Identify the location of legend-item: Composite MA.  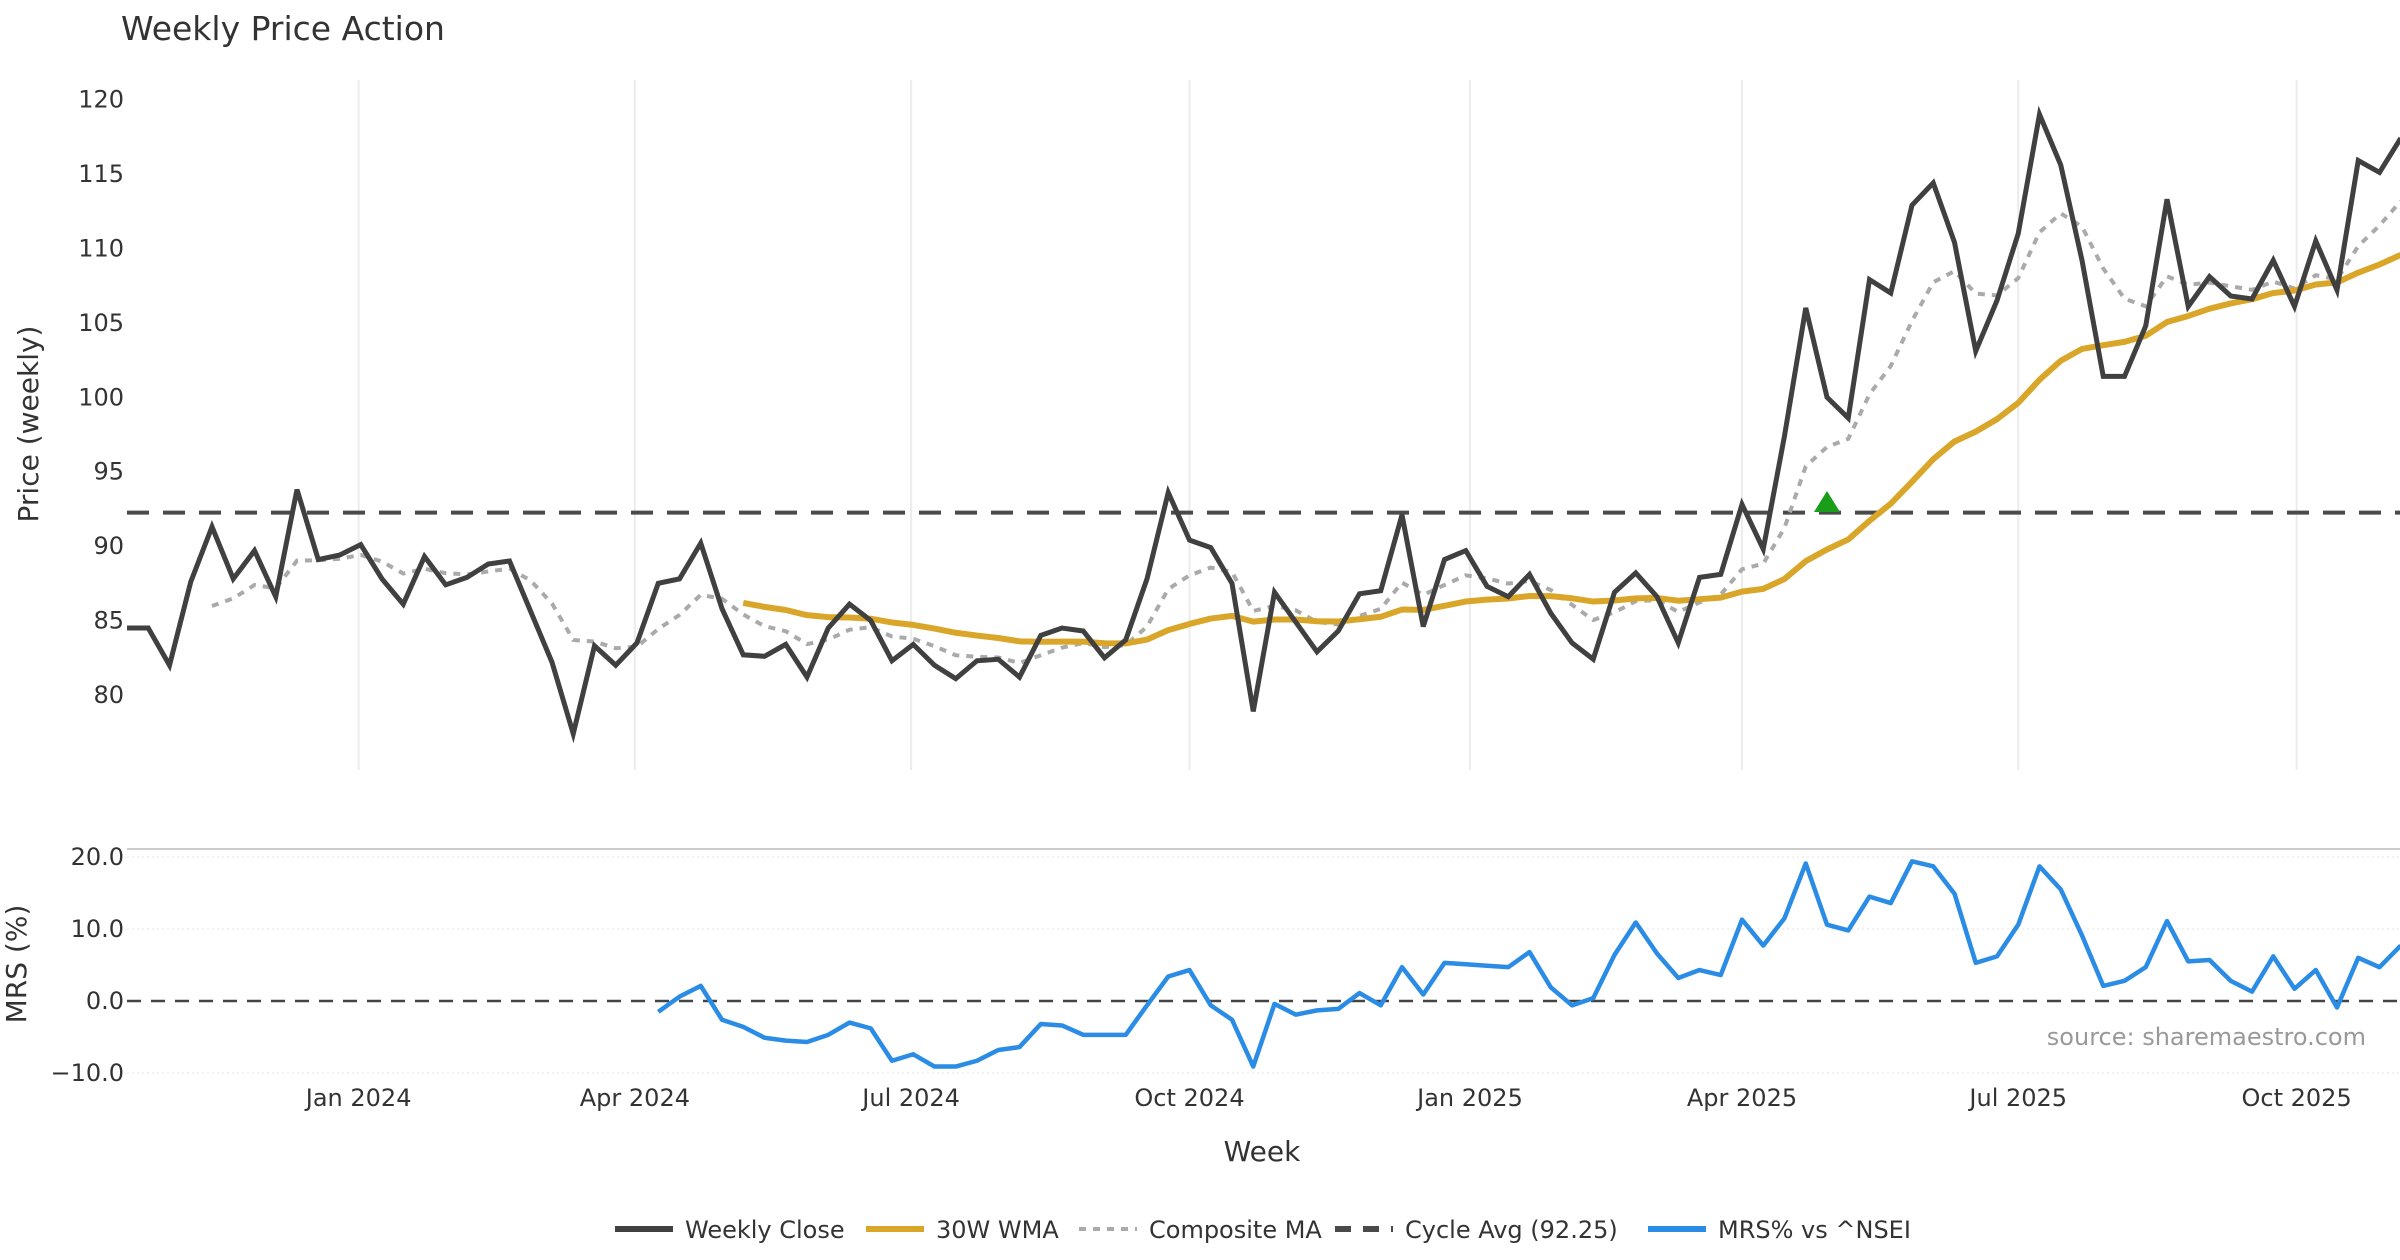
(1200, 1230).